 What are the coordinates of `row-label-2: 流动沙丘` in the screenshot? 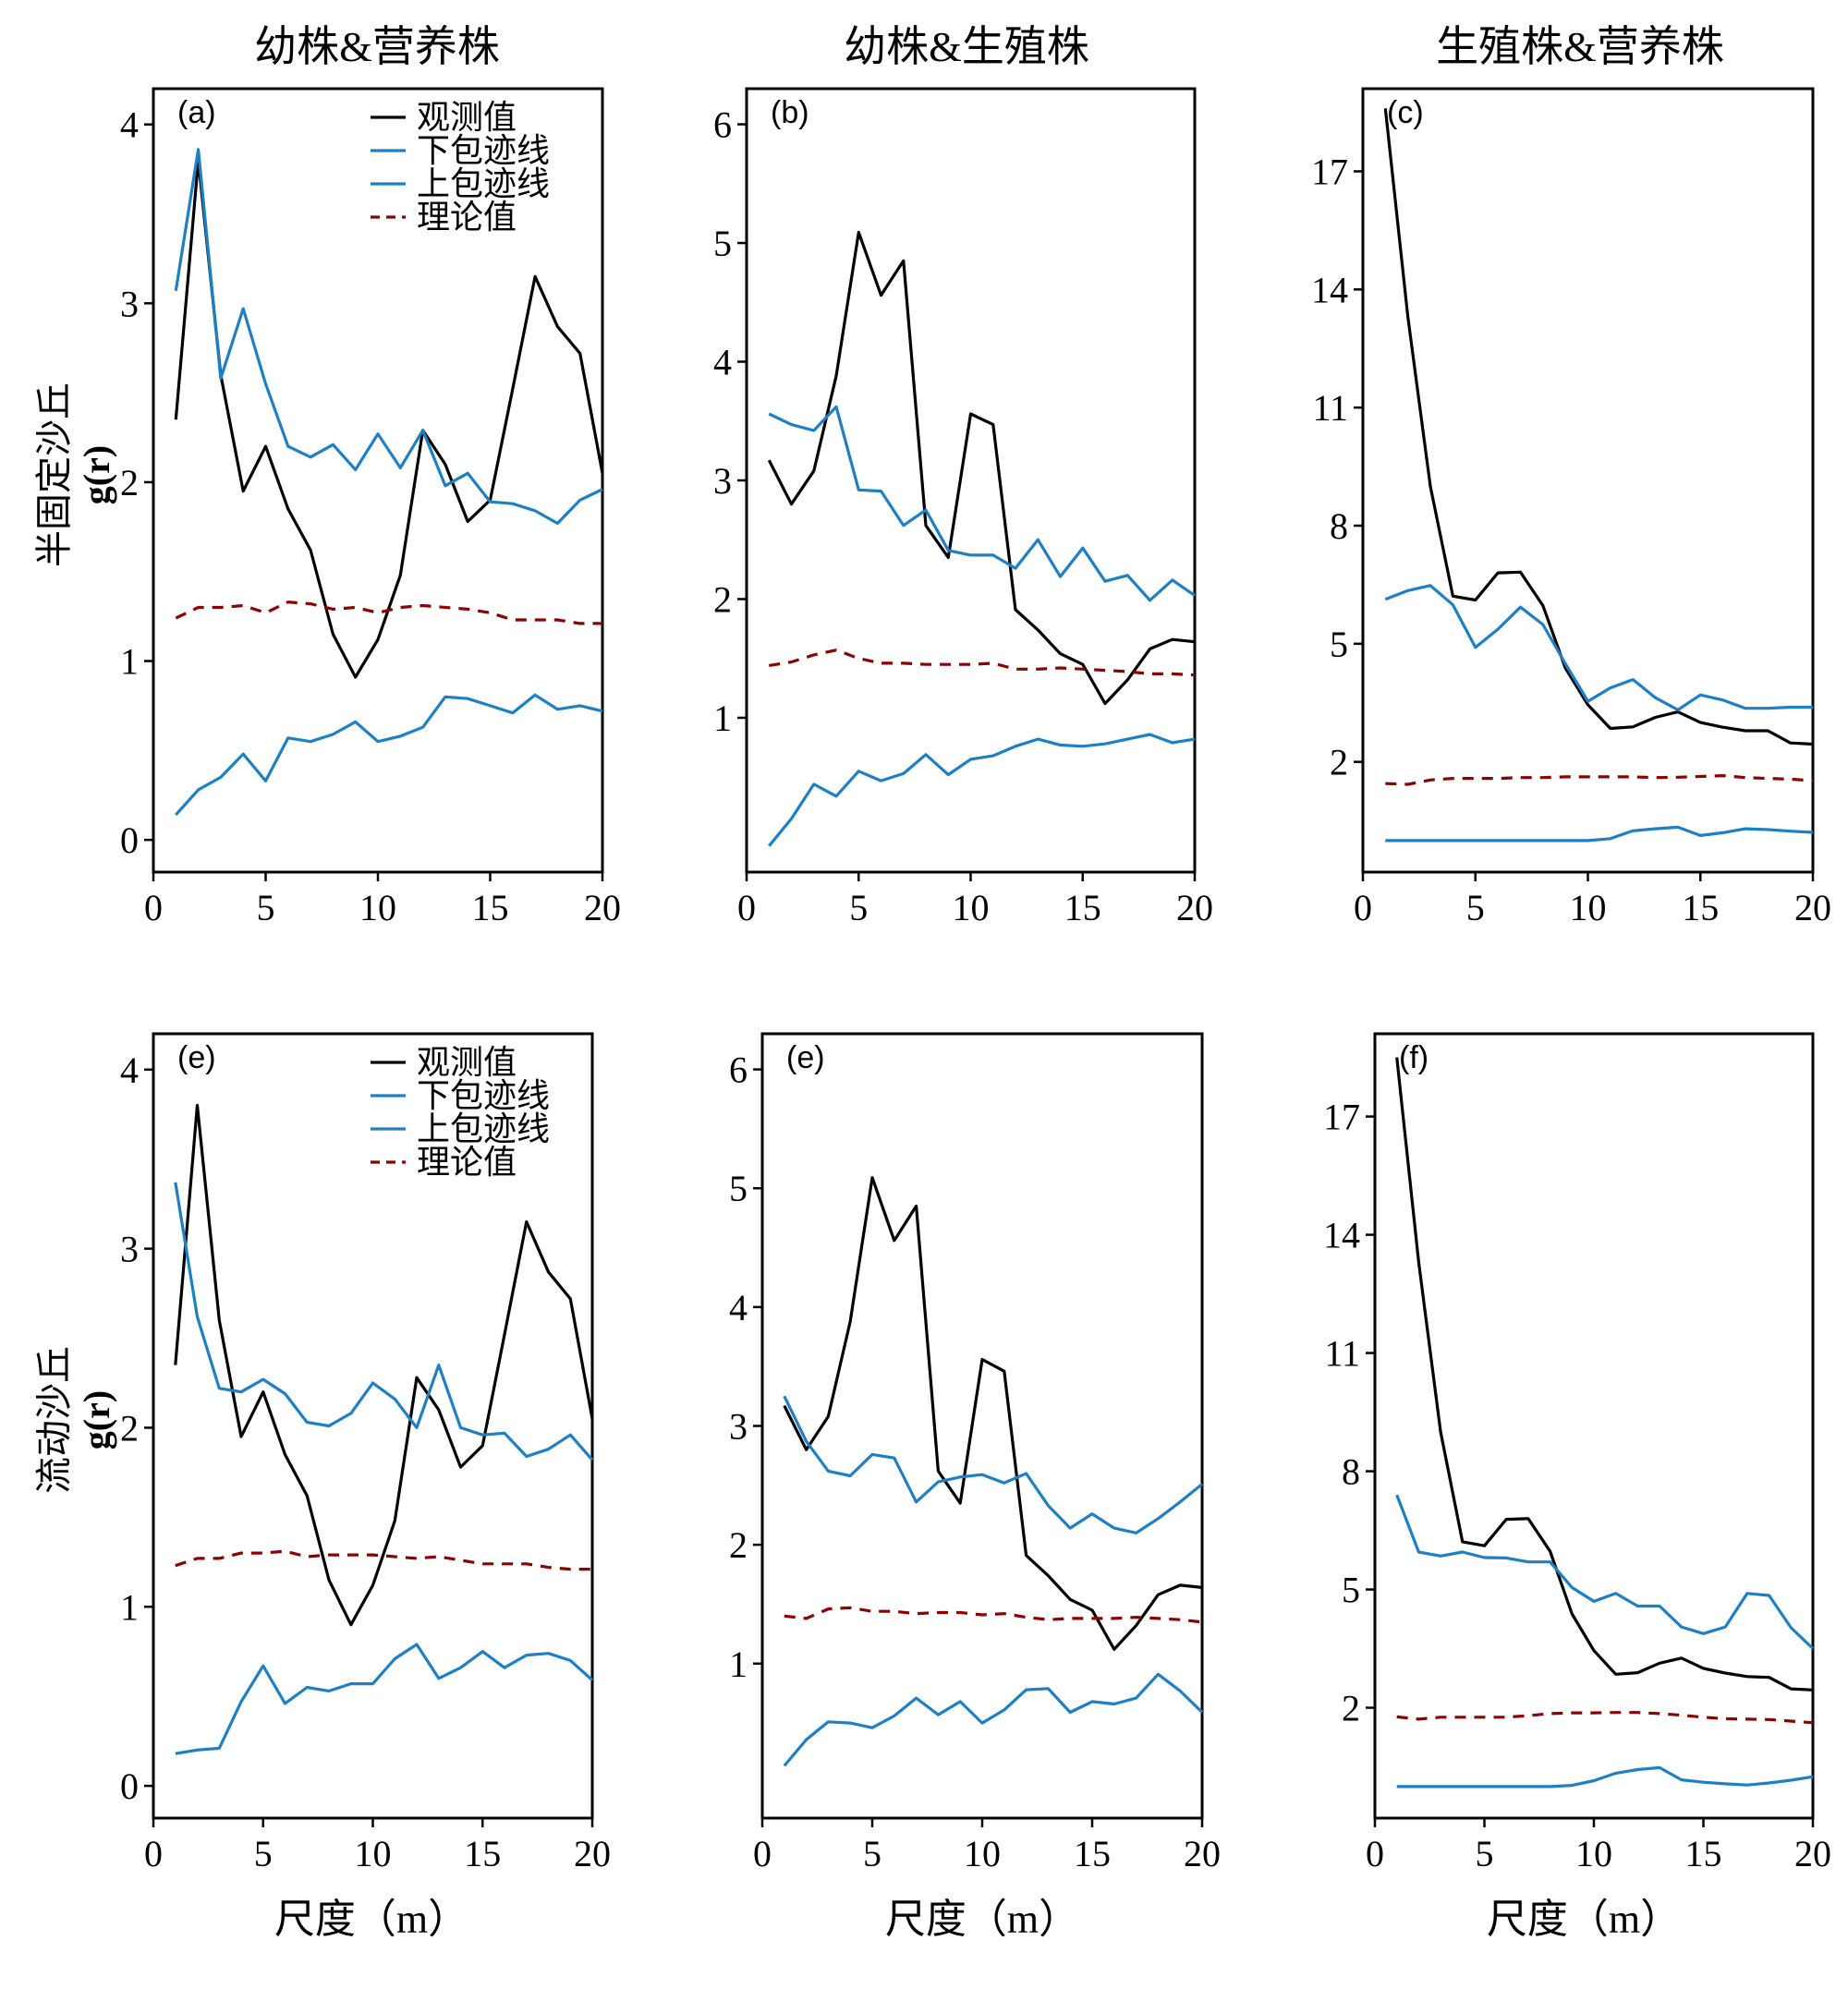 It's located at (54, 1420).